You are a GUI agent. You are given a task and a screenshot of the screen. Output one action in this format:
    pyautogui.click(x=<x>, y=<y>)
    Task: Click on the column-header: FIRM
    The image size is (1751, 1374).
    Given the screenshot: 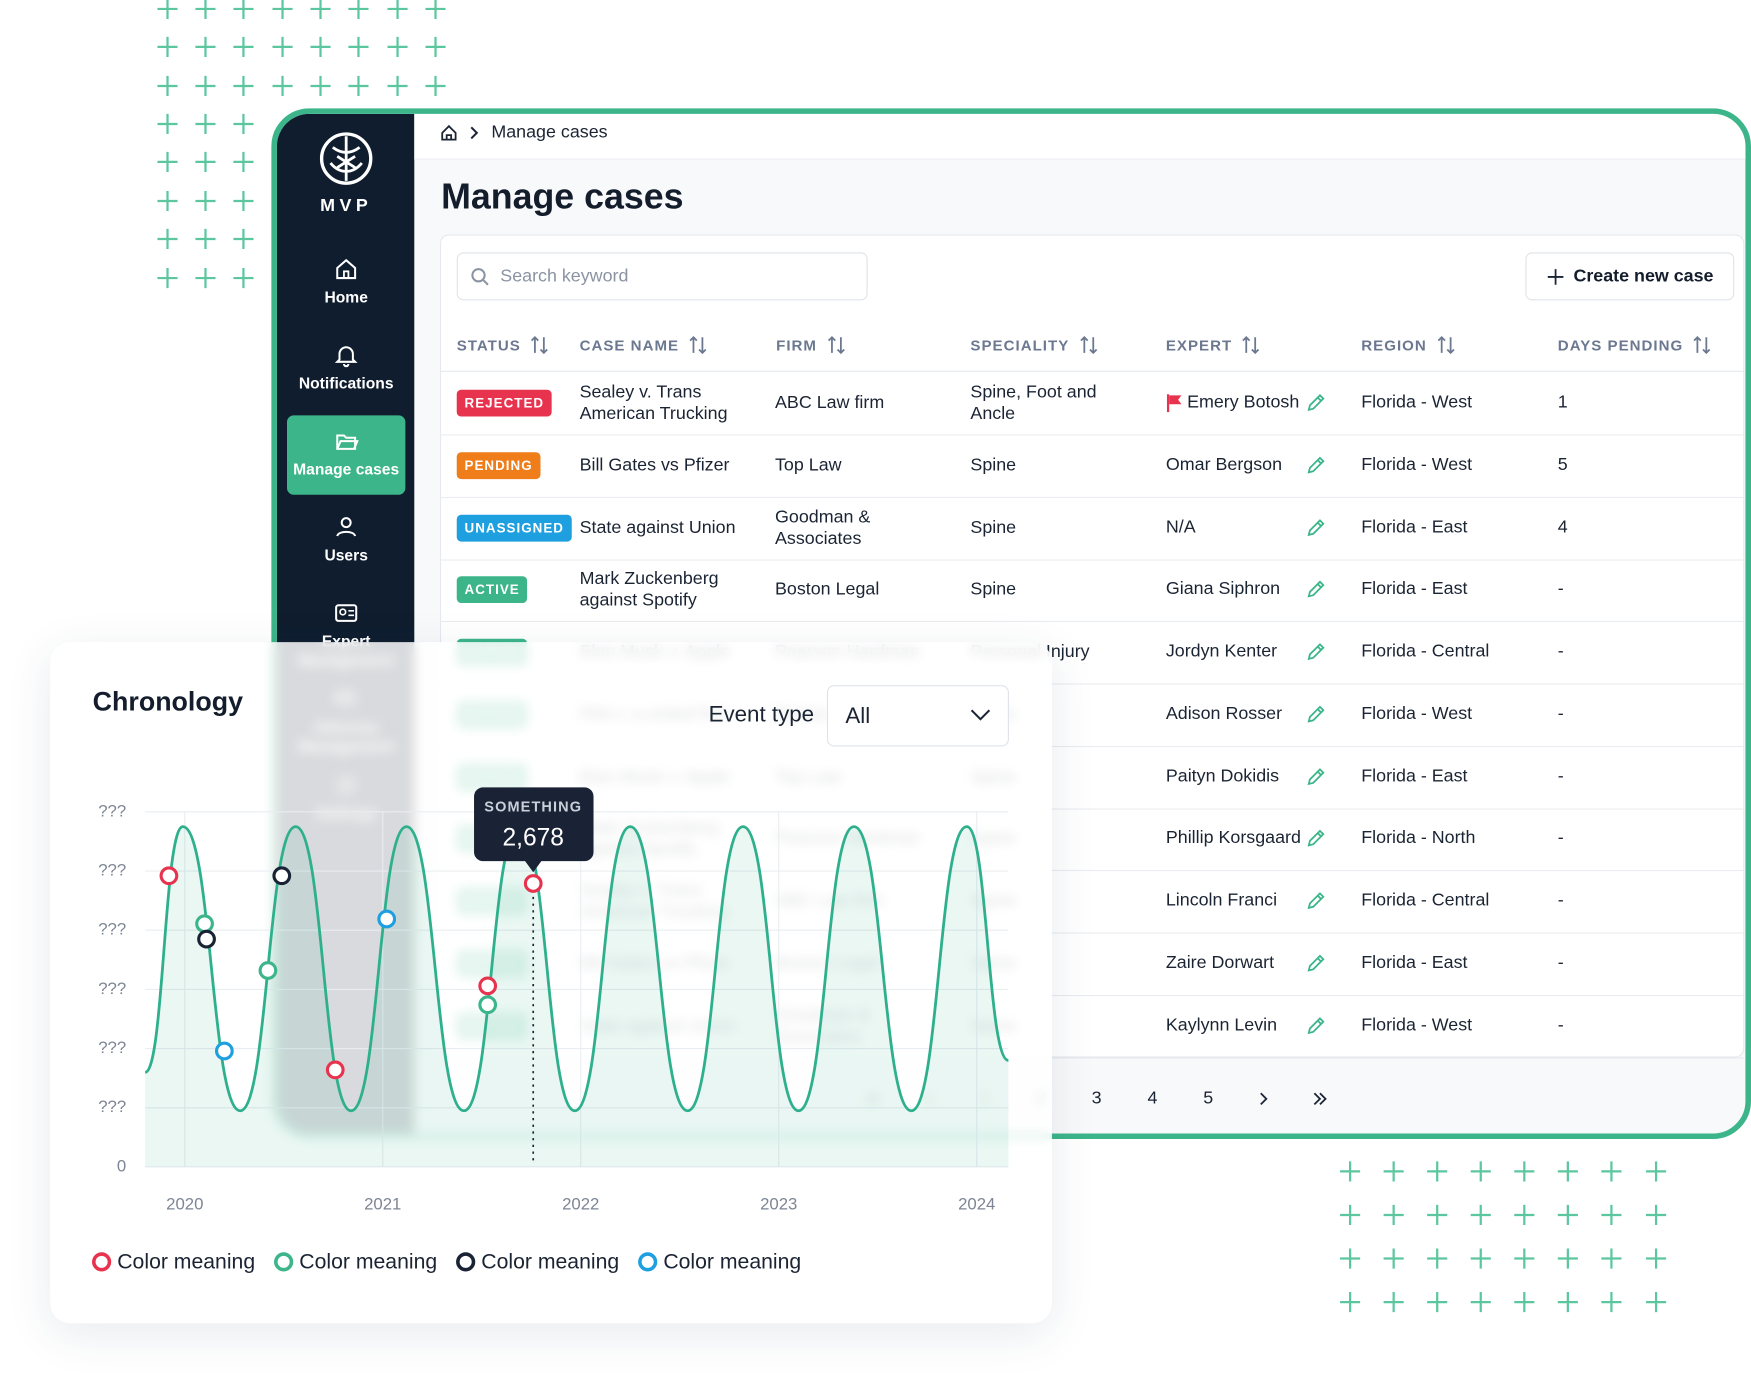 What is the action you would take?
    pyautogui.click(x=810, y=345)
    